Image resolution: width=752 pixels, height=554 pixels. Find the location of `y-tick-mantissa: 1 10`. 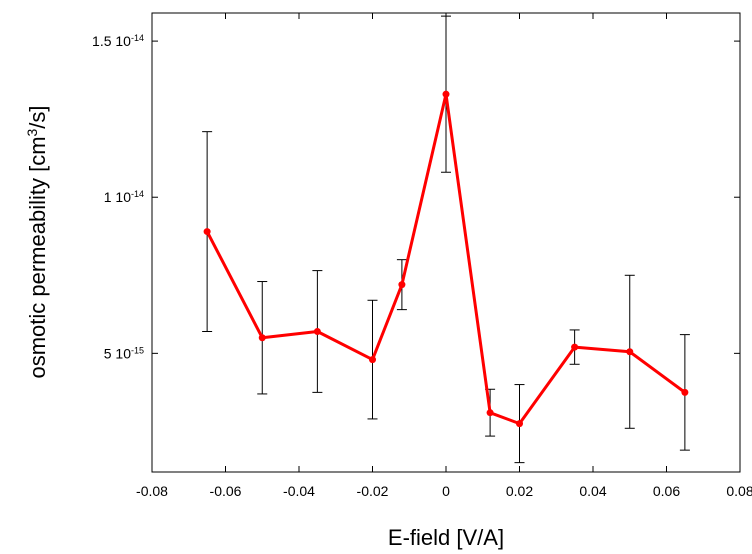

y-tick-mantissa: 1 10 is located at coordinates (117, 197).